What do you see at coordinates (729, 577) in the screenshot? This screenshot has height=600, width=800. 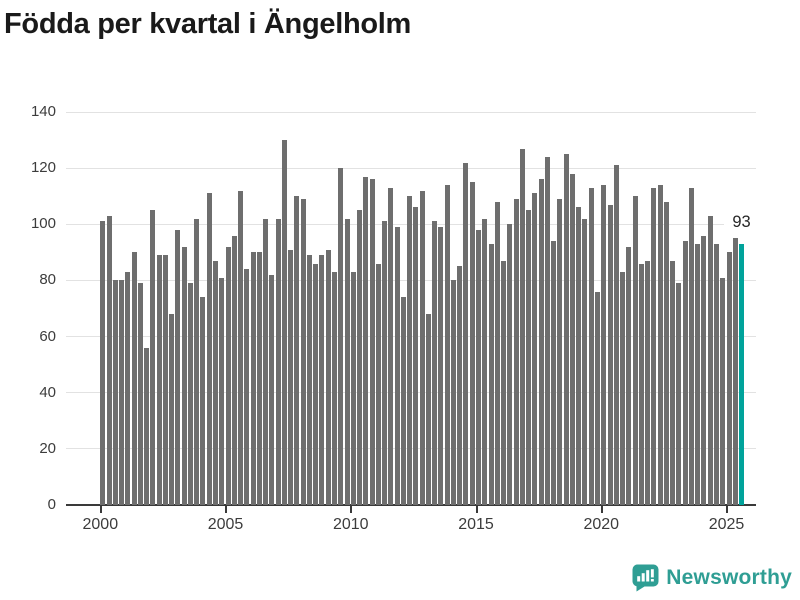 I see `newsworthy-wordmark: Newsworthy` at bounding box center [729, 577].